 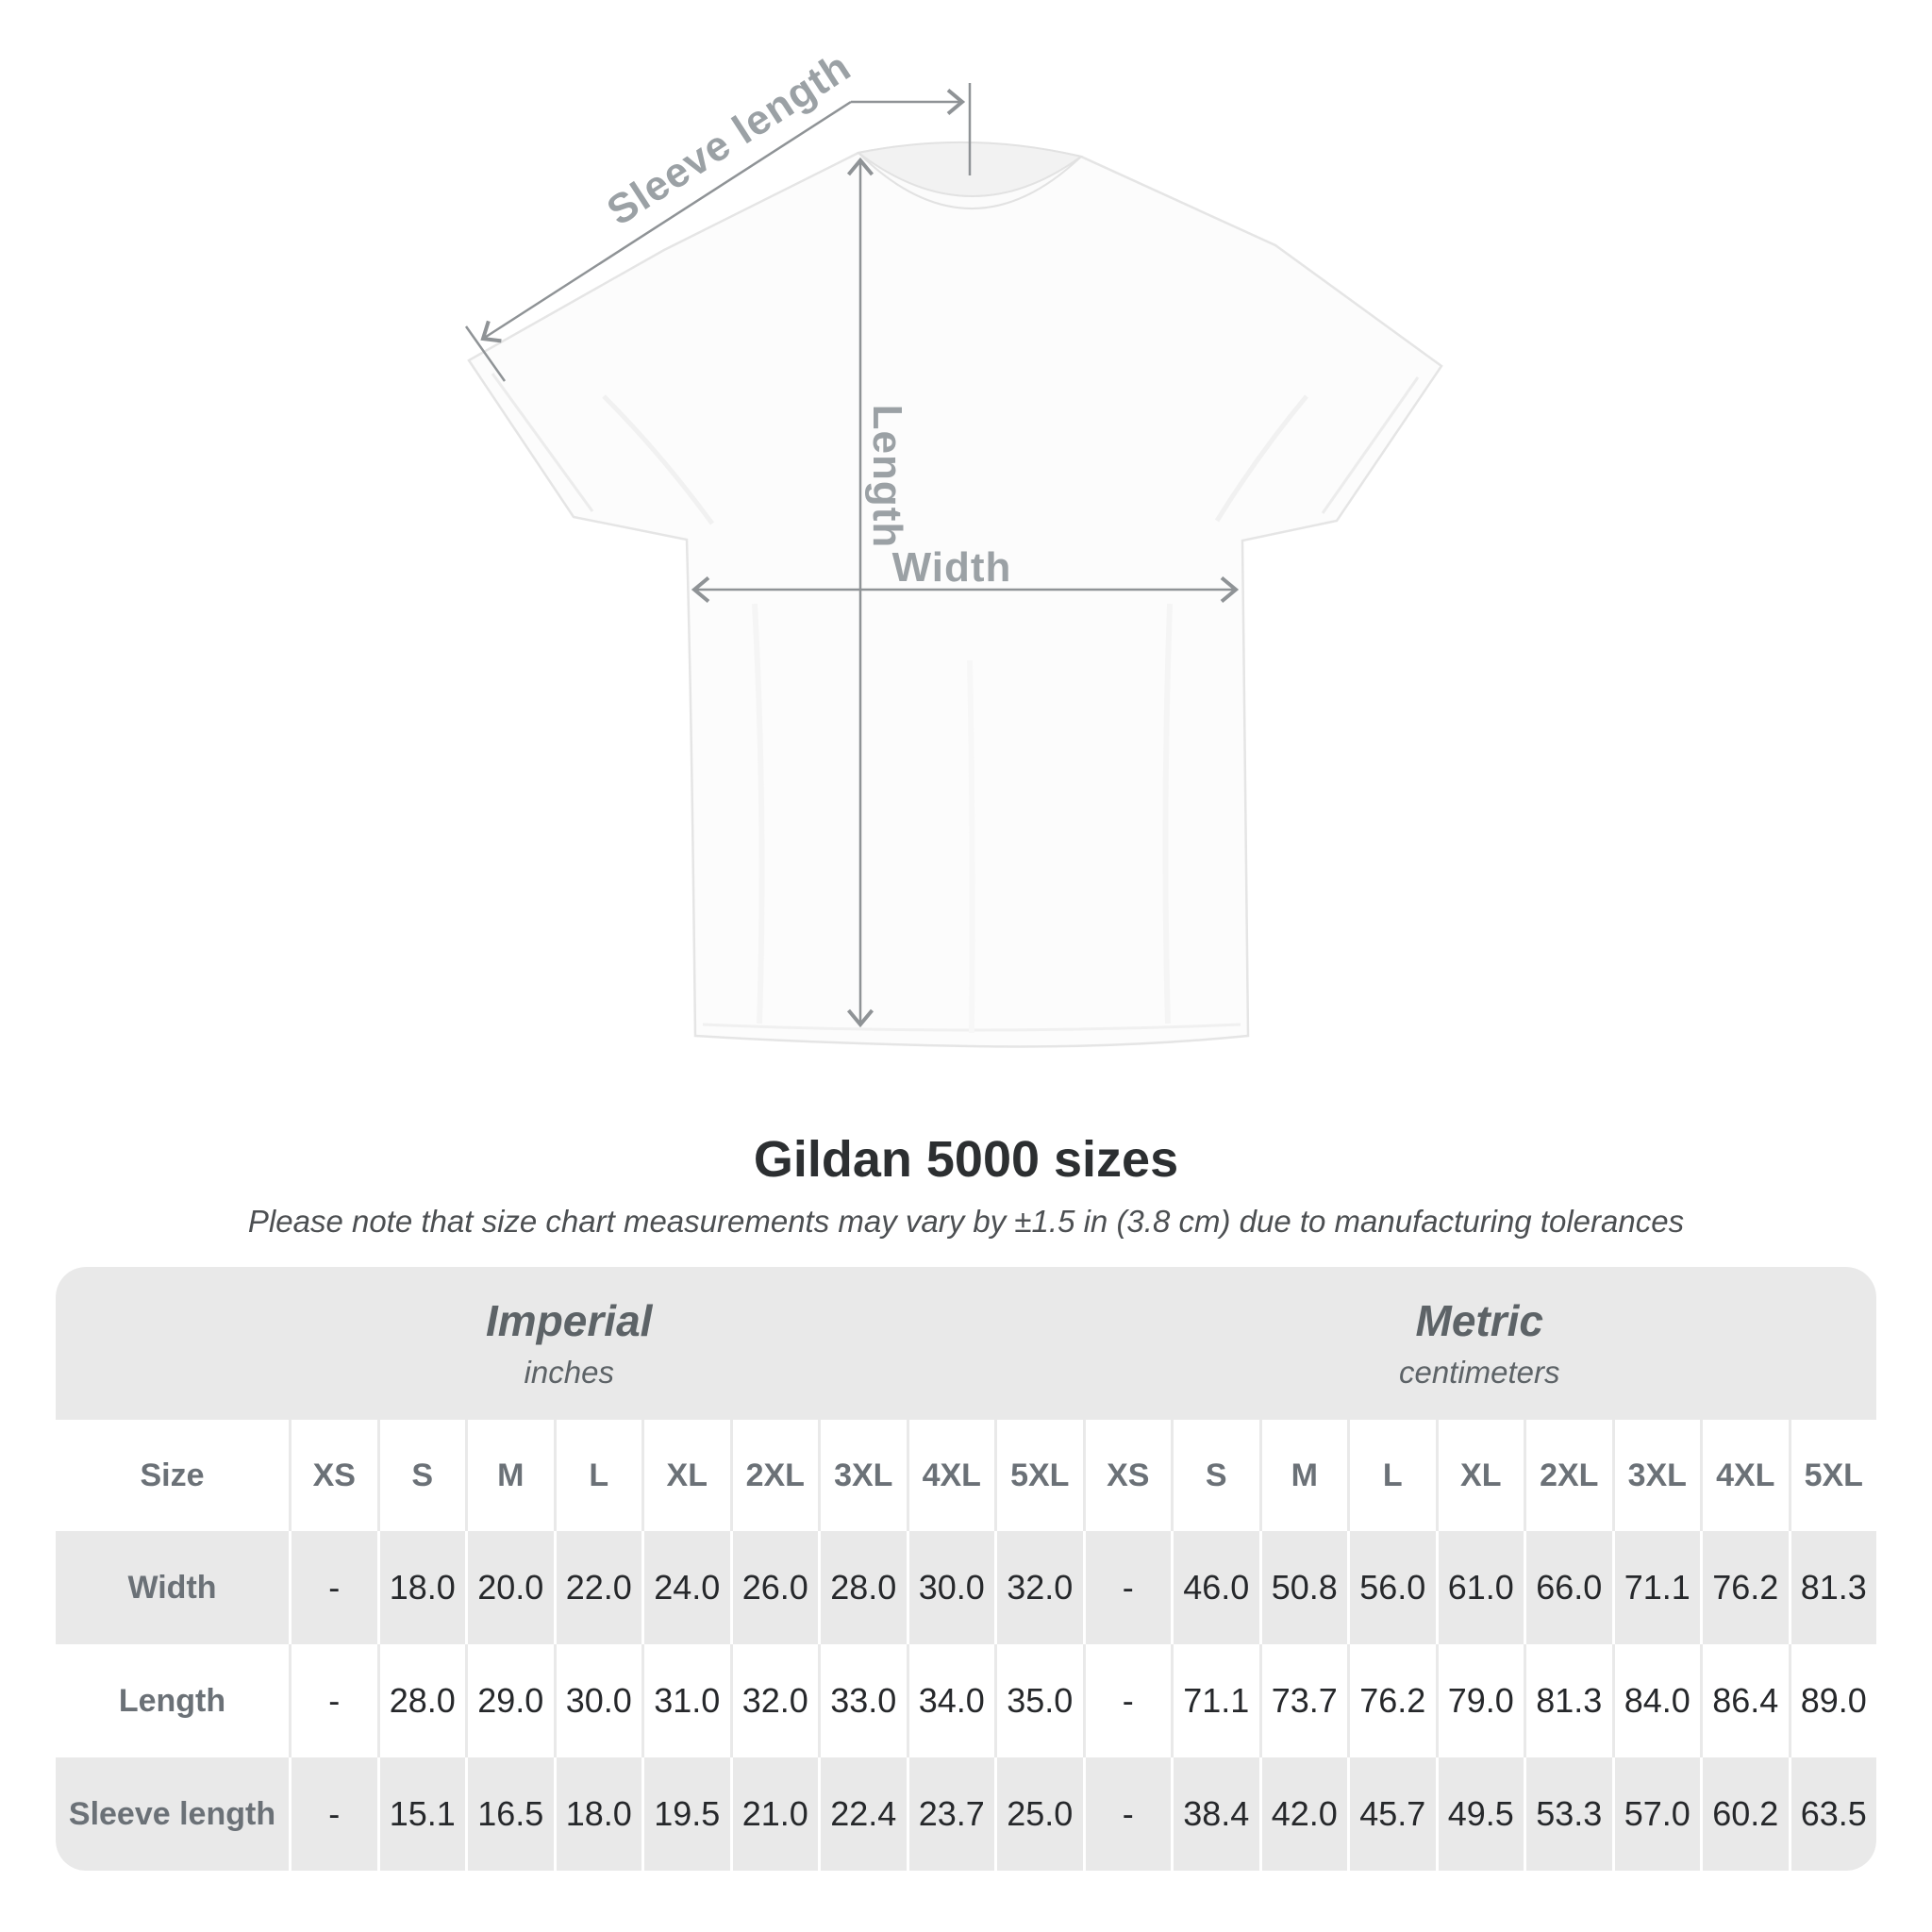 What do you see at coordinates (1655, 1701) in the screenshot?
I see `value-cell: 84.0` at bounding box center [1655, 1701].